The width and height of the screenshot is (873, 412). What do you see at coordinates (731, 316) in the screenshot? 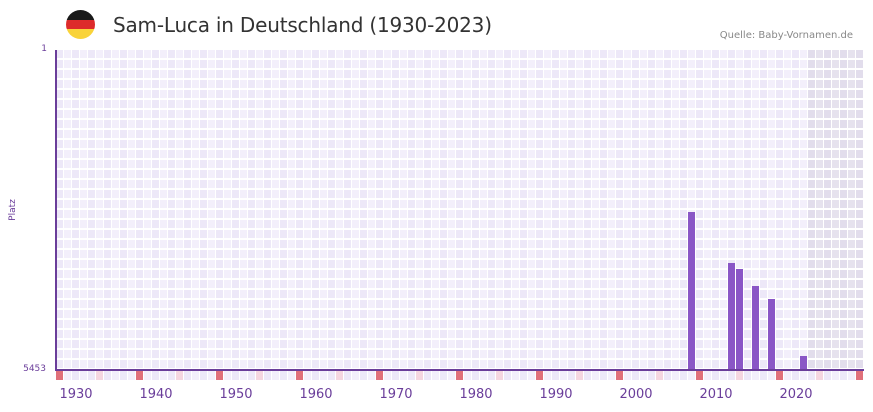
I see `bar-2012` at bounding box center [731, 316].